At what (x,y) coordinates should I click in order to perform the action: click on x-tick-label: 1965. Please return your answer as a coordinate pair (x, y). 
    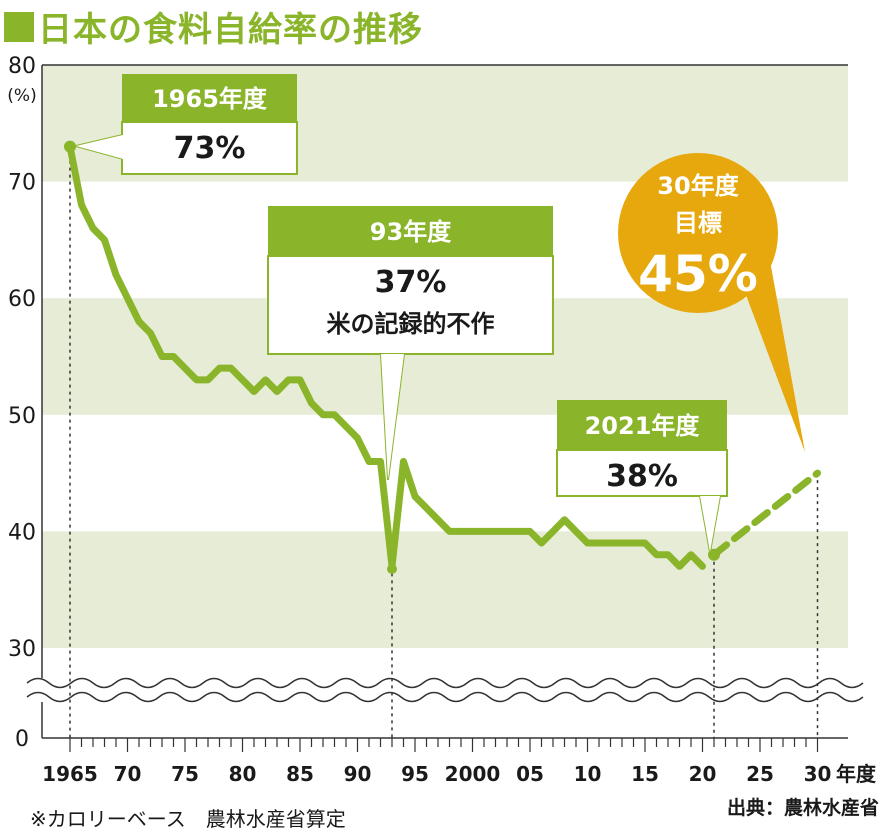
    Looking at the image, I should click on (70, 774).